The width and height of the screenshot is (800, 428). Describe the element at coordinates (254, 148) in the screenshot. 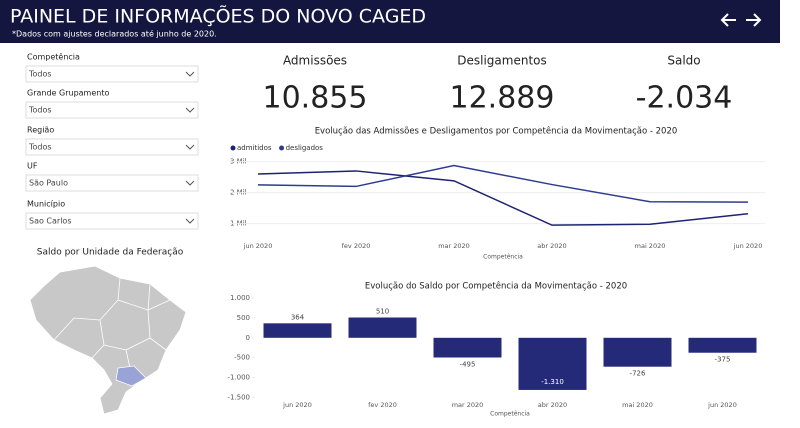

I see `legend-label: admitidos` at that location.